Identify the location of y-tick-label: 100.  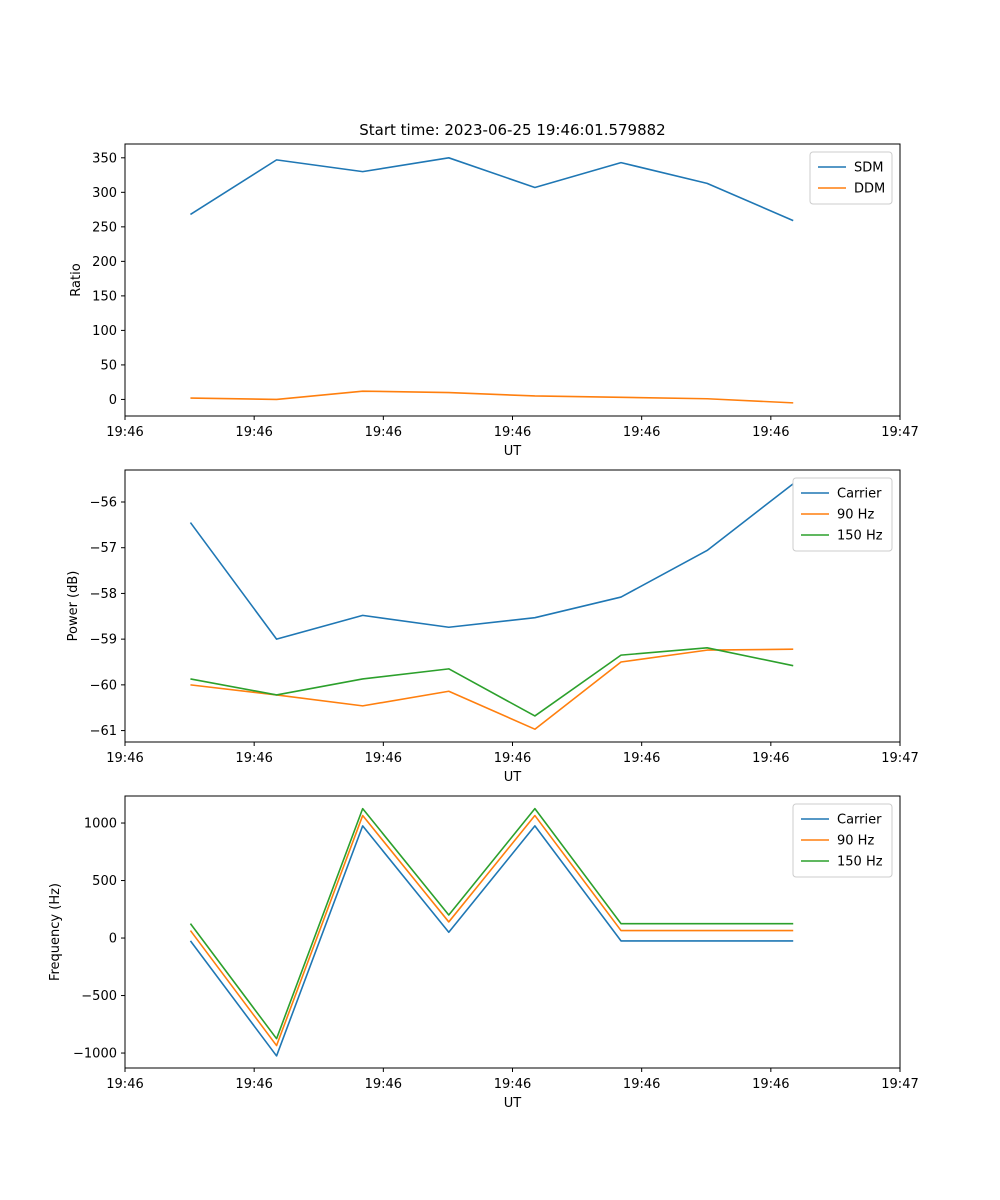
(104, 331).